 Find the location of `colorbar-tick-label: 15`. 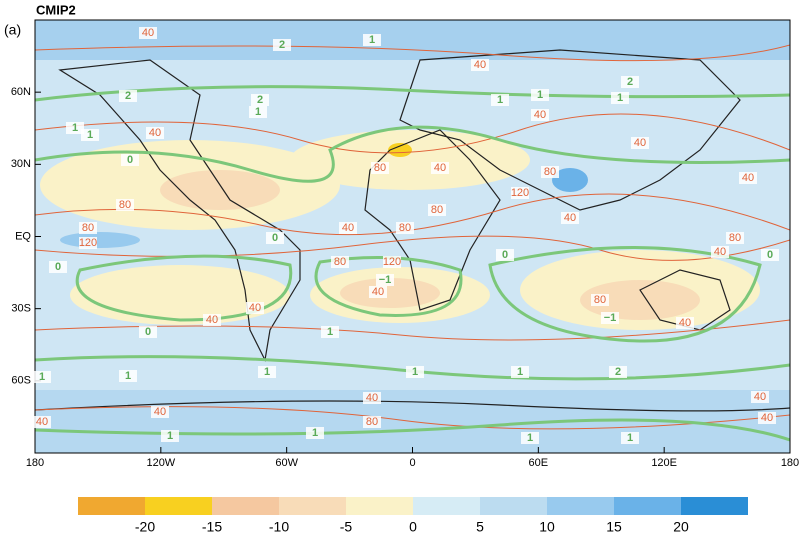

colorbar-tick-label: 15 is located at coordinates (614, 527).